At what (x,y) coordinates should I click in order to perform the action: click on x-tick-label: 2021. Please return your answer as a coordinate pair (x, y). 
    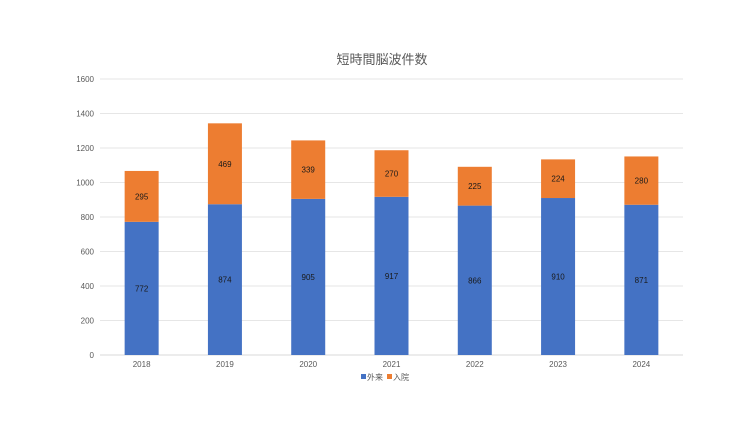
    Looking at the image, I should click on (392, 364).